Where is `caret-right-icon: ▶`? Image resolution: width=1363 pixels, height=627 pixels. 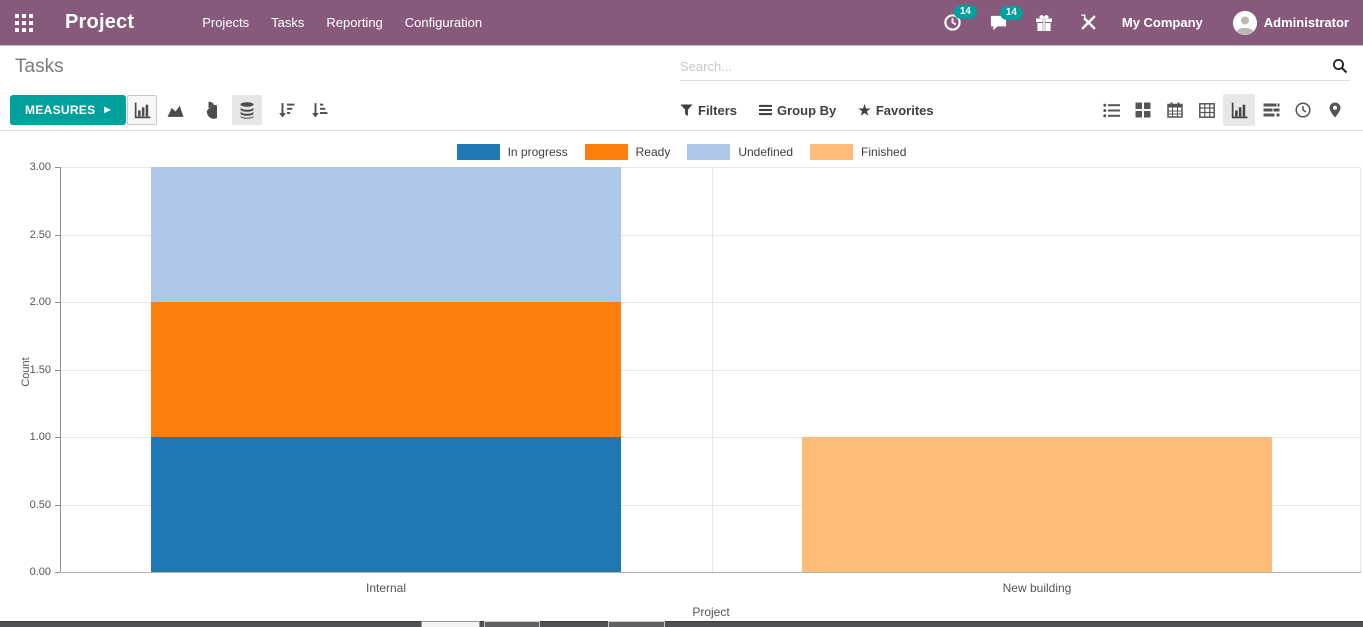 caret-right-icon: ▶ is located at coordinates (107, 109).